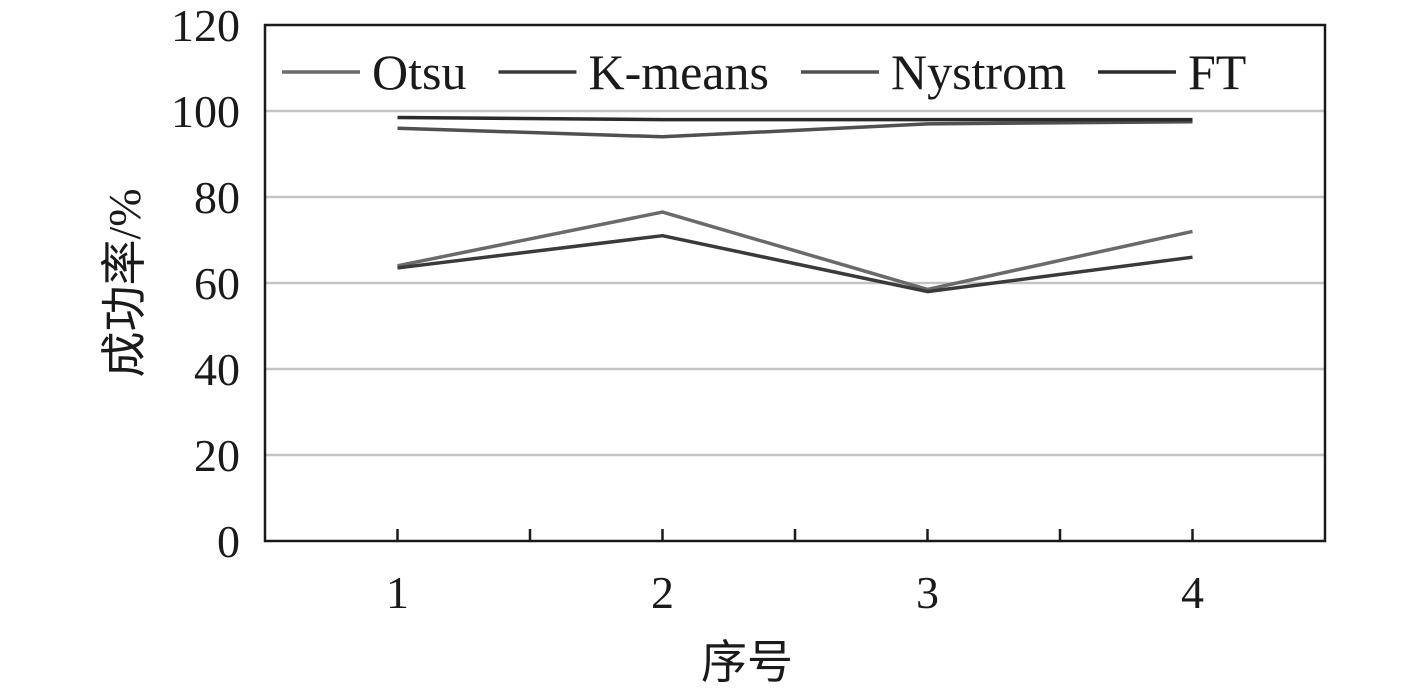 The height and width of the screenshot is (692, 1417). Describe the element at coordinates (217, 455) in the screenshot. I see `y-tick-label: 20` at that location.